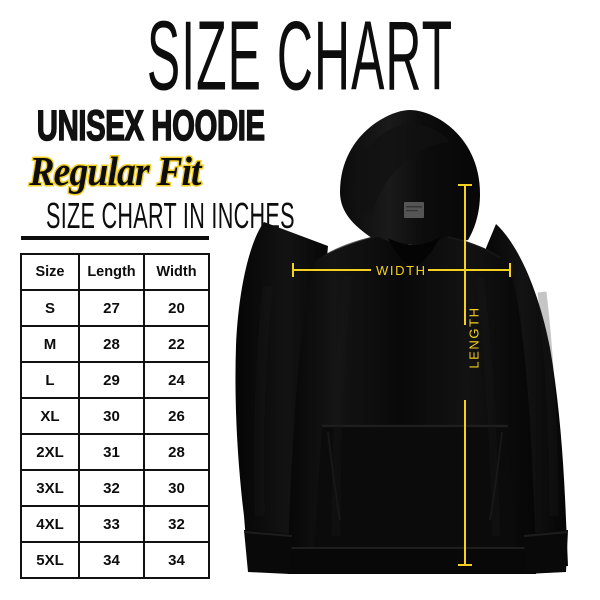 The width and height of the screenshot is (600, 600). Describe the element at coordinates (496, 476) in the screenshot. I see `pocket-right-opening` at that location.